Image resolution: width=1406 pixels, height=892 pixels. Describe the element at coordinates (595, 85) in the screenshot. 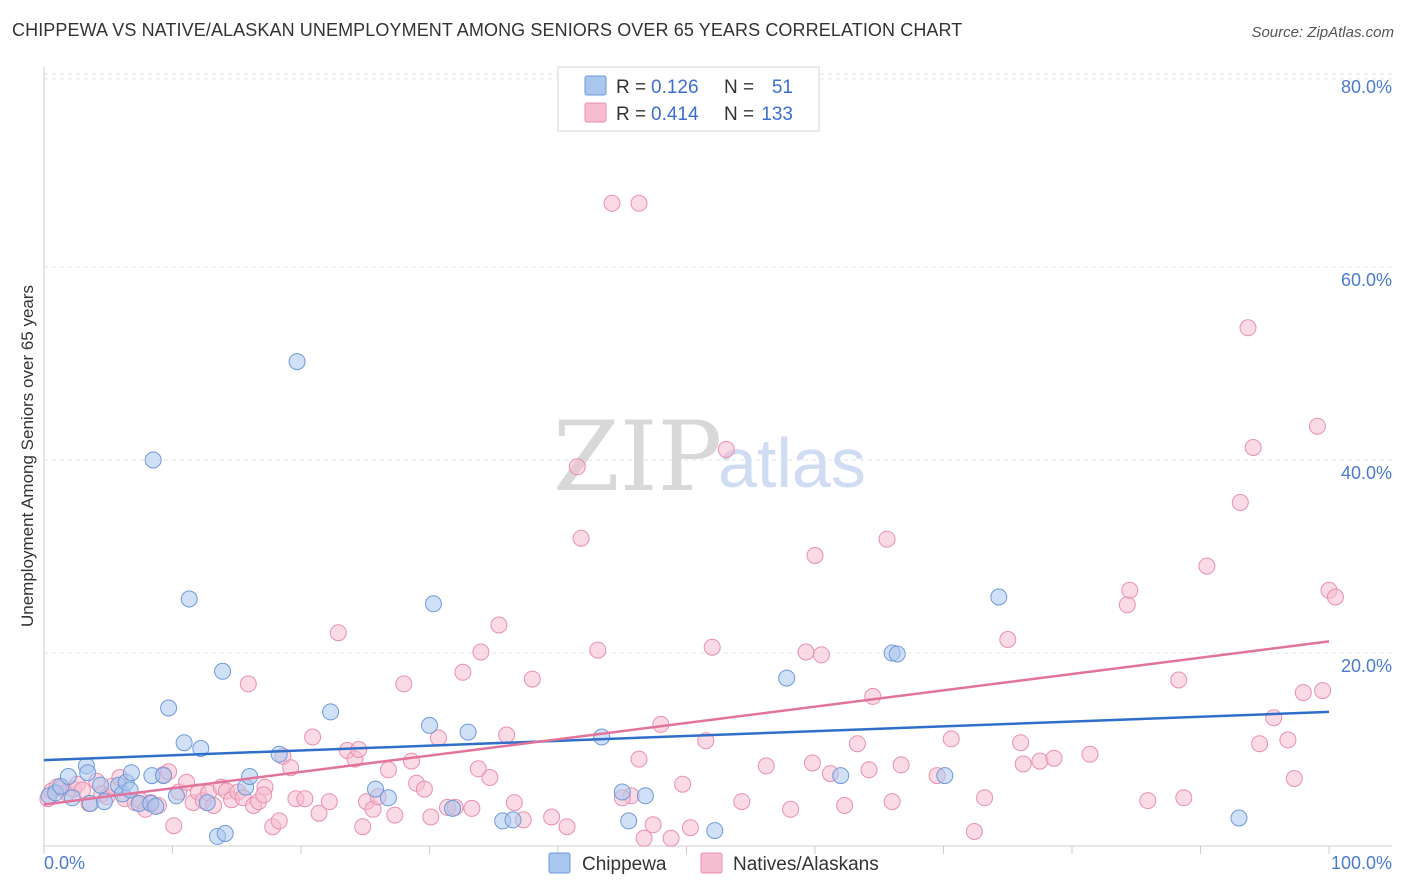

I see `legend-swatch-chippewa` at that location.